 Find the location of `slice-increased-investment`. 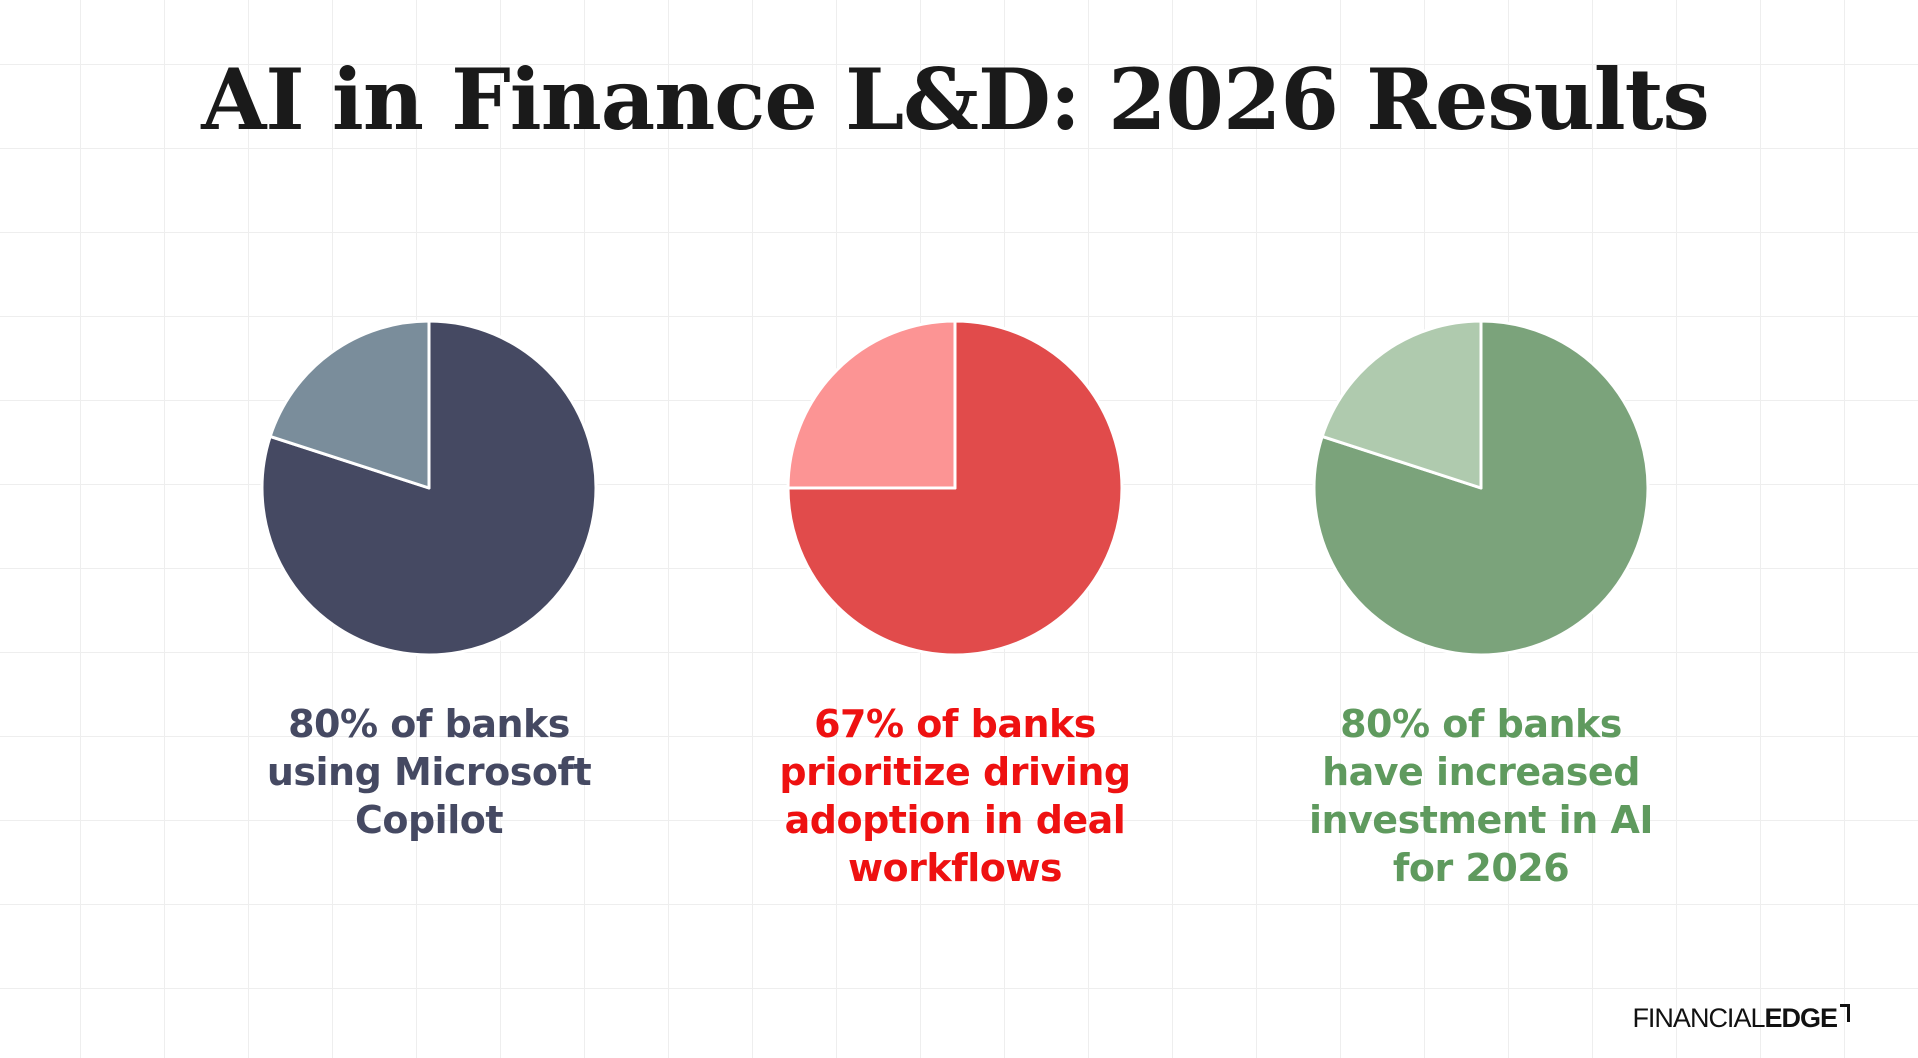

slice-increased-investment is located at coordinates (1481, 488).